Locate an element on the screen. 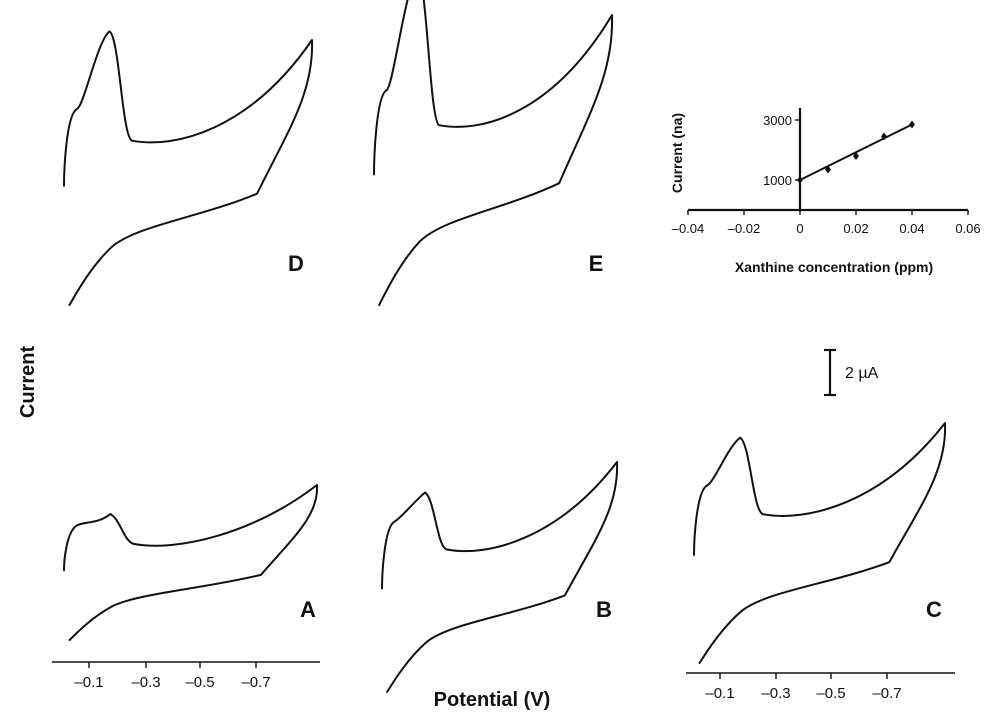  inset-y-tick-label: 3000 is located at coordinates (777, 120).